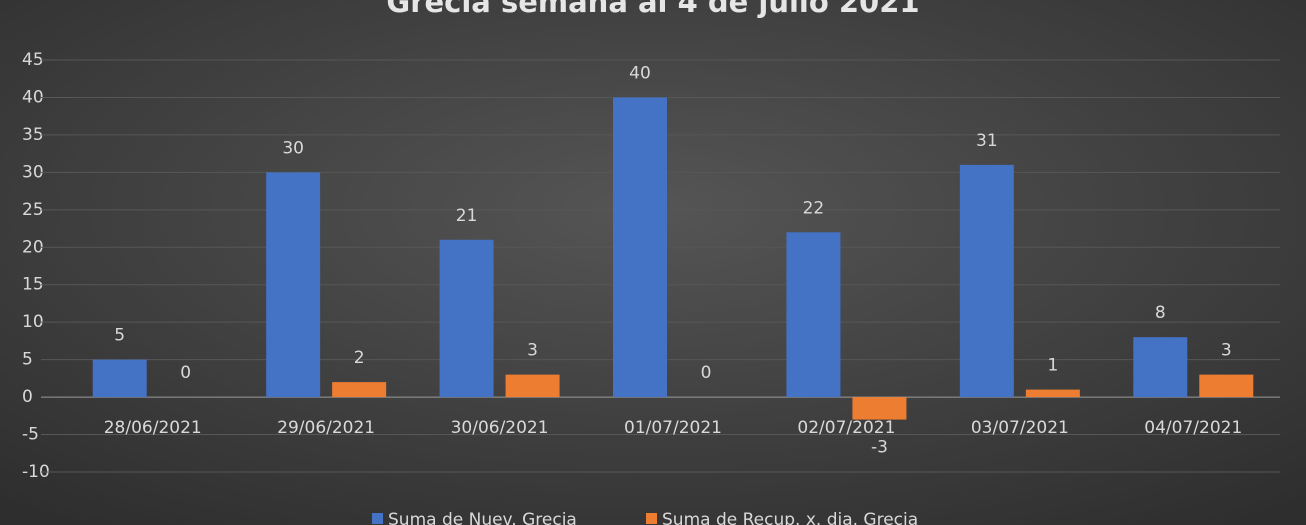 The image size is (1306, 525). I want to click on data-label: 2, so click(359, 358).